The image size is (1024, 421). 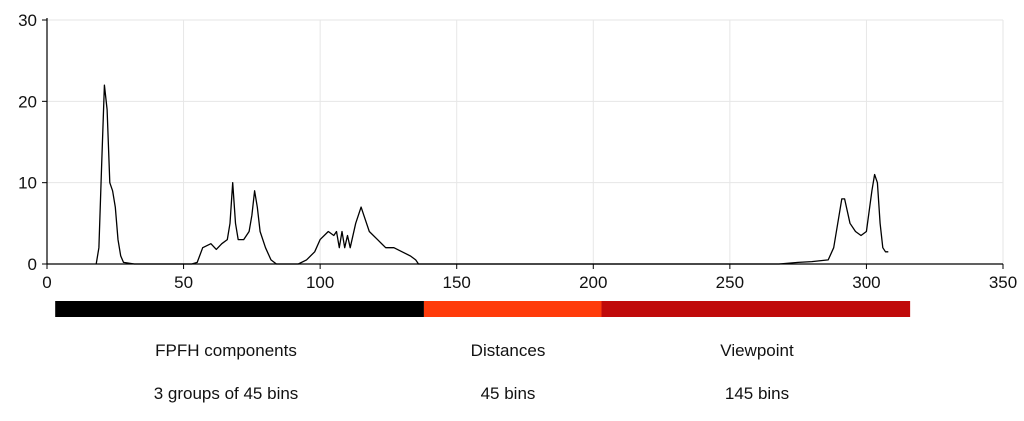 What do you see at coordinates (183, 282) in the screenshot?
I see `x-tick-label: 50` at bounding box center [183, 282].